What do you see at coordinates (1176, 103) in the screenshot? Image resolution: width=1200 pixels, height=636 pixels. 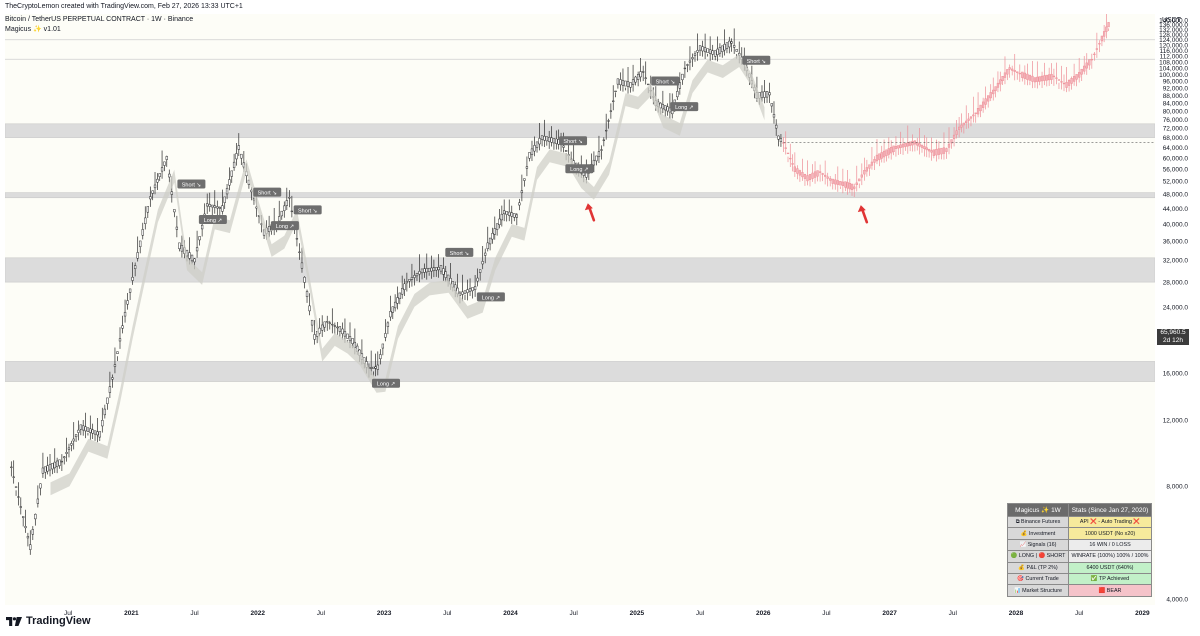 I see `price-tick-label: 84,000.0` at bounding box center [1176, 103].